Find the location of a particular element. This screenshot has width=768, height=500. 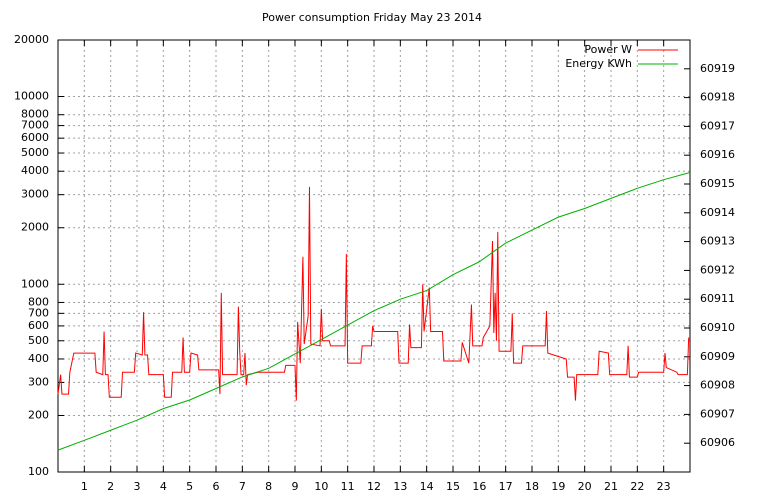

x-tick-label: 23 is located at coordinates (664, 486).